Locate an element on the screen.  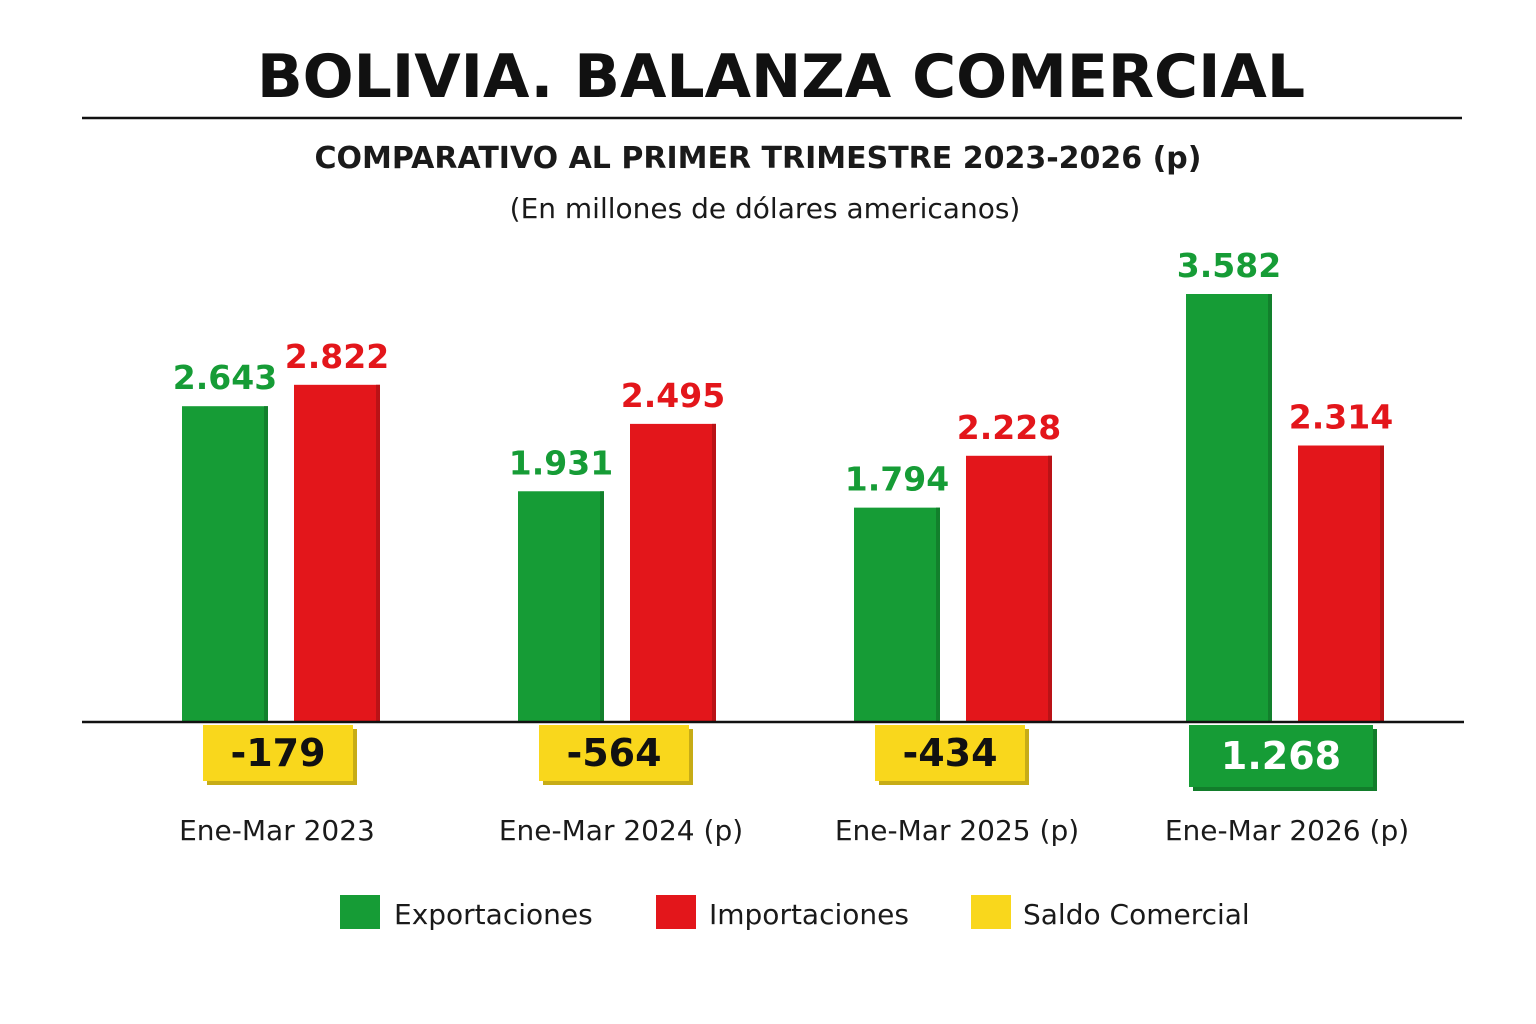
category-label-3: Ene-Mar 2025 (p) is located at coordinates (957, 830).